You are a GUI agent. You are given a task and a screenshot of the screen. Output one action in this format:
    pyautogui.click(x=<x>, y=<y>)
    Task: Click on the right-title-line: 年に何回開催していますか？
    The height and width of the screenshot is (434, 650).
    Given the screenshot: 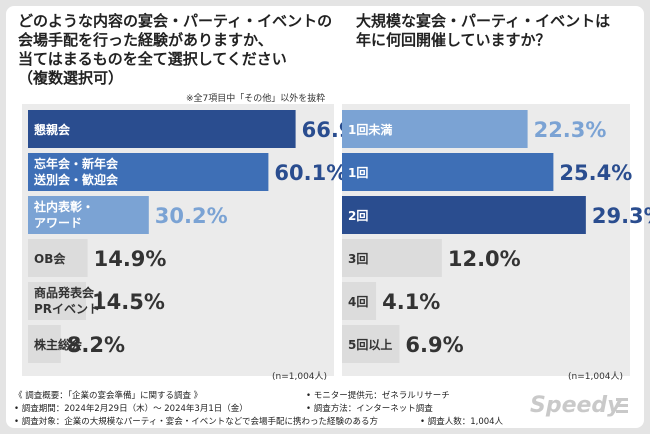 What is the action you would take?
    pyautogui.click(x=453, y=40)
    